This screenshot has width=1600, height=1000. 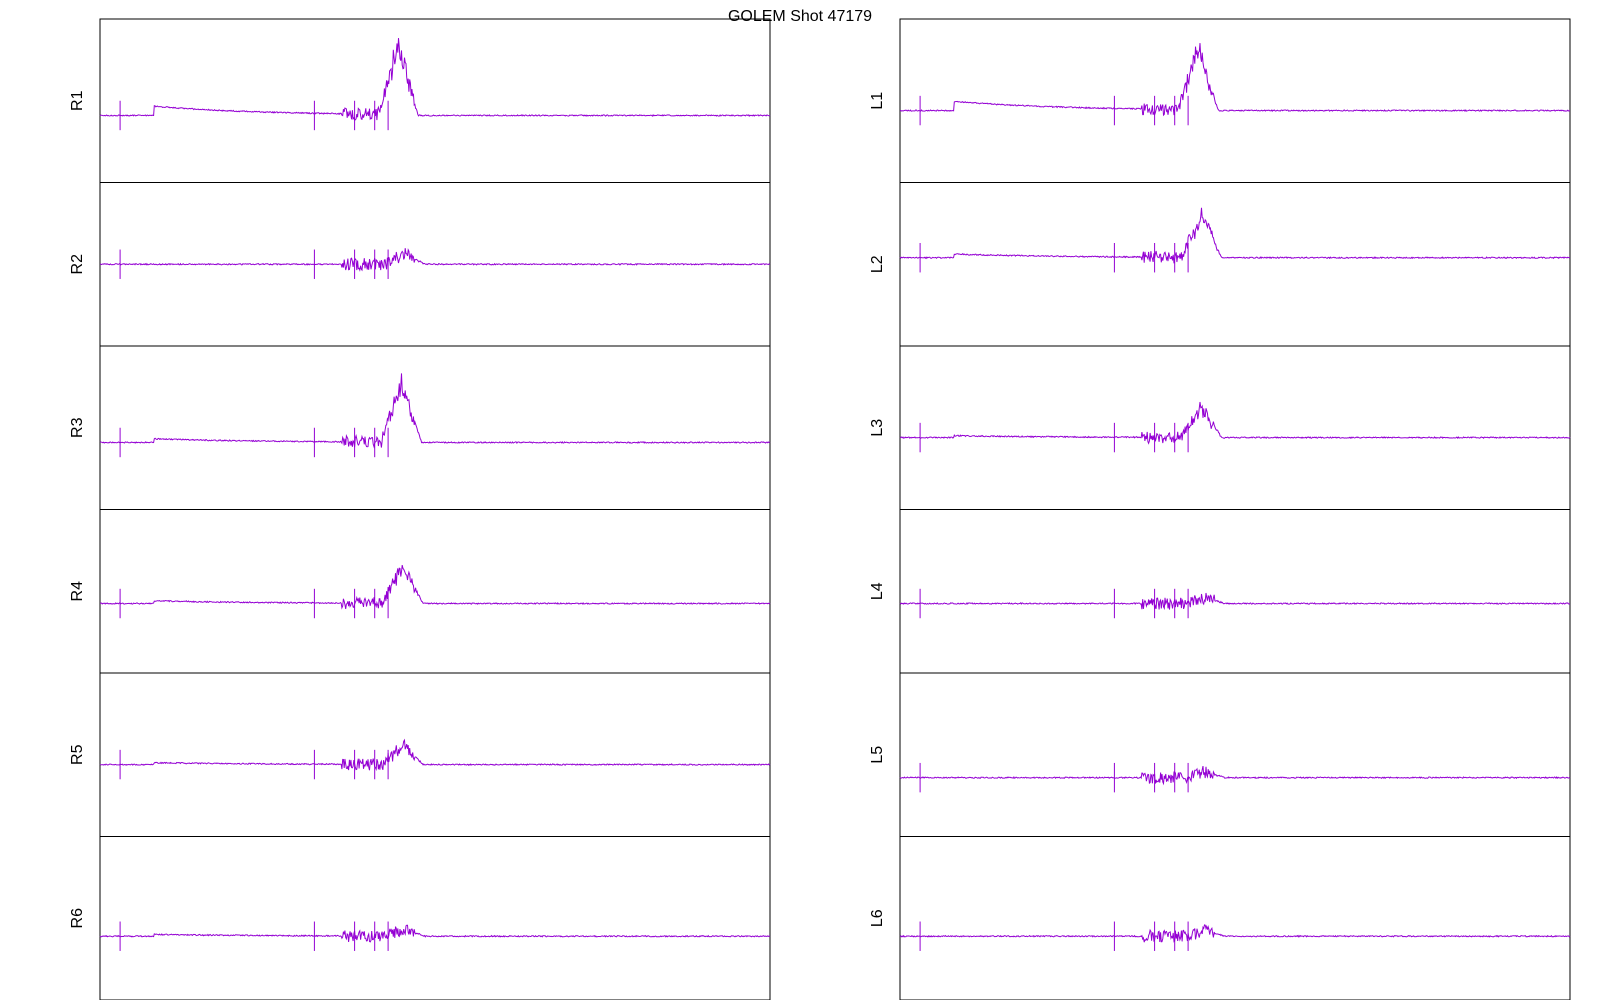 I want to click on series-line-r1, so click(x=435, y=79).